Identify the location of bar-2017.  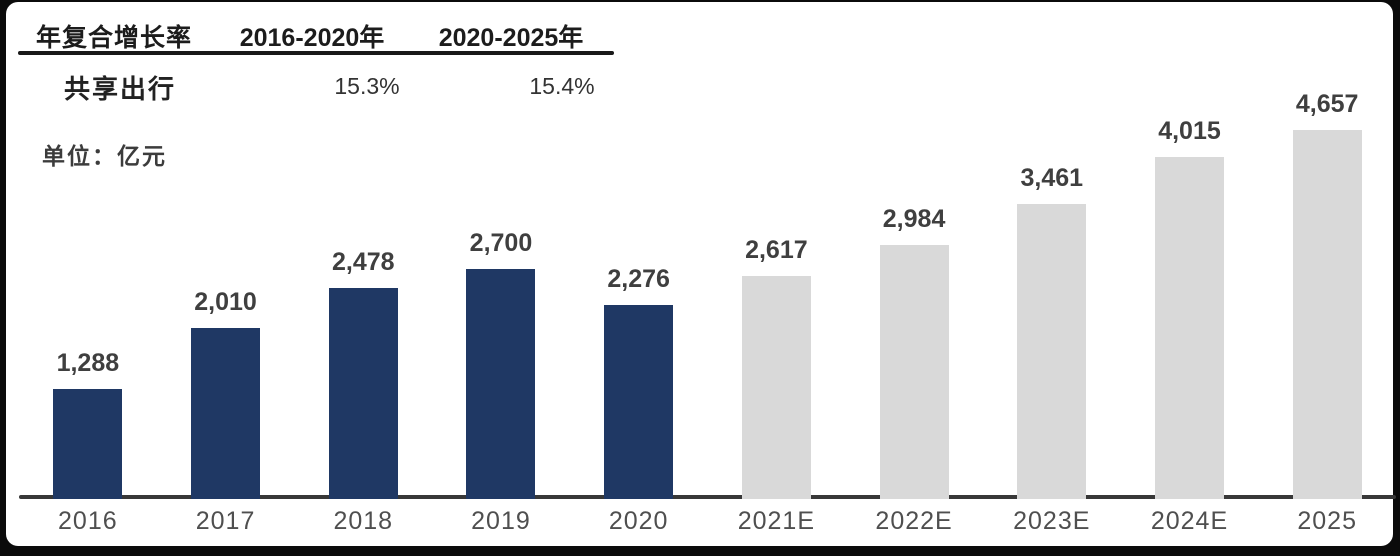
(226, 413).